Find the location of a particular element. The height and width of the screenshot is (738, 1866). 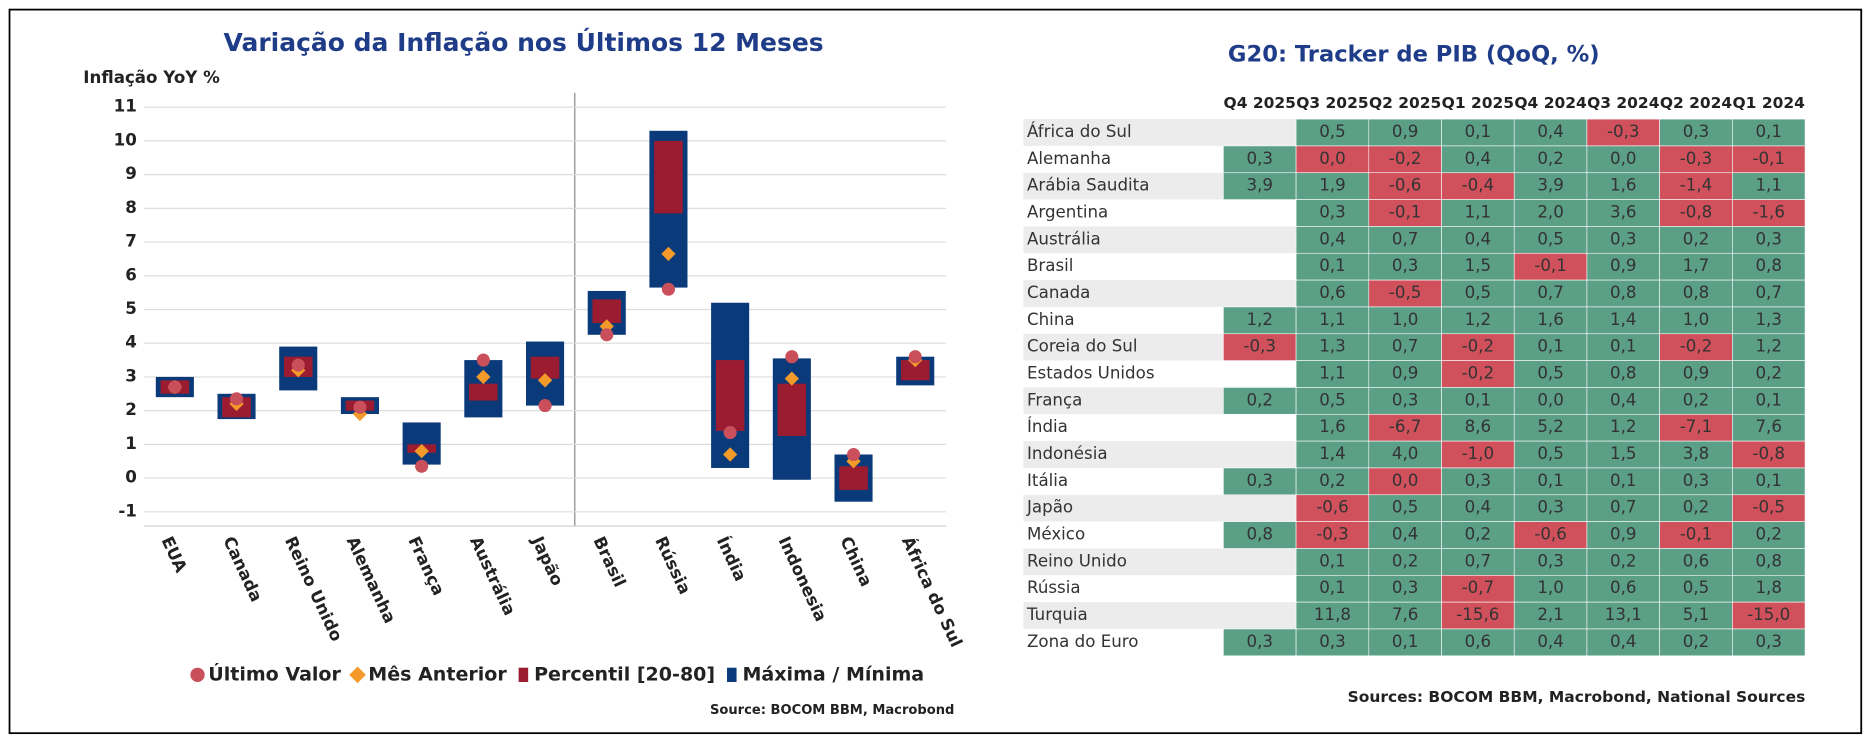

column-header: Q4 2024 is located at coordinates (1550, 103).